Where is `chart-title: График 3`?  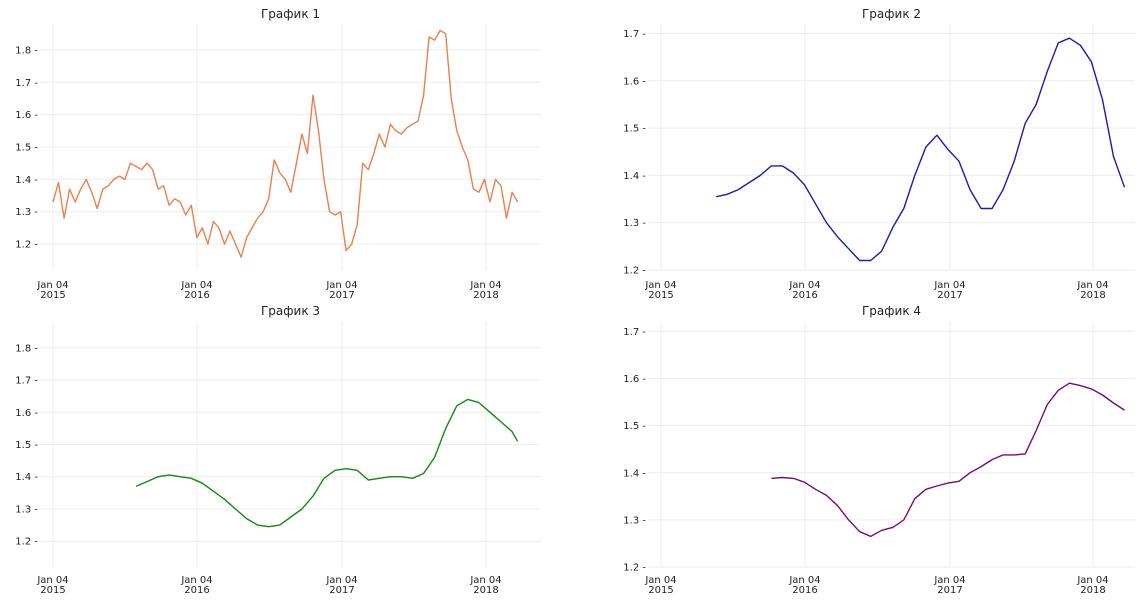 chart-title: График 3 is located at coordinates (290, 311).